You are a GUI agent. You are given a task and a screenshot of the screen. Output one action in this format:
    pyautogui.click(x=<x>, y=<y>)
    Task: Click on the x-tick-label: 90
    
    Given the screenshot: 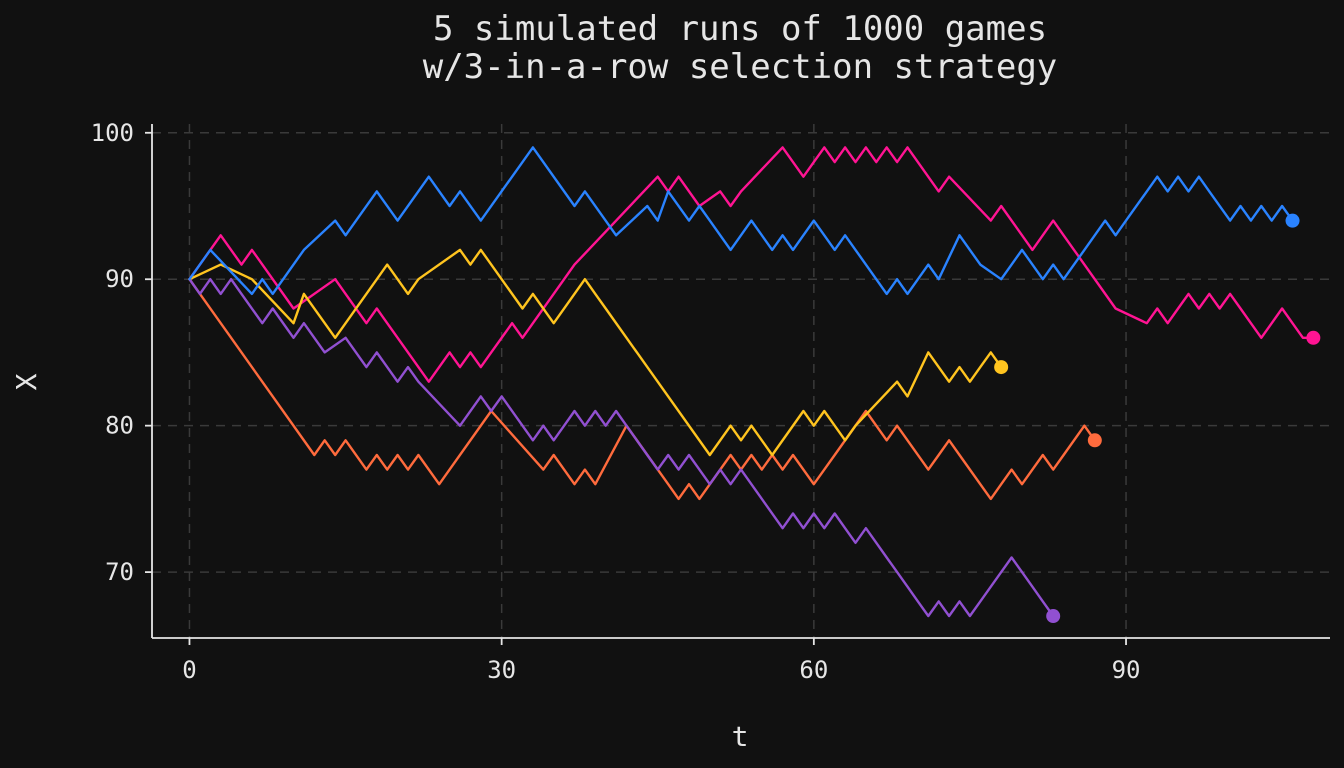 What is the action you would take?
    pyautogui.click(x=1126, y=670)
    